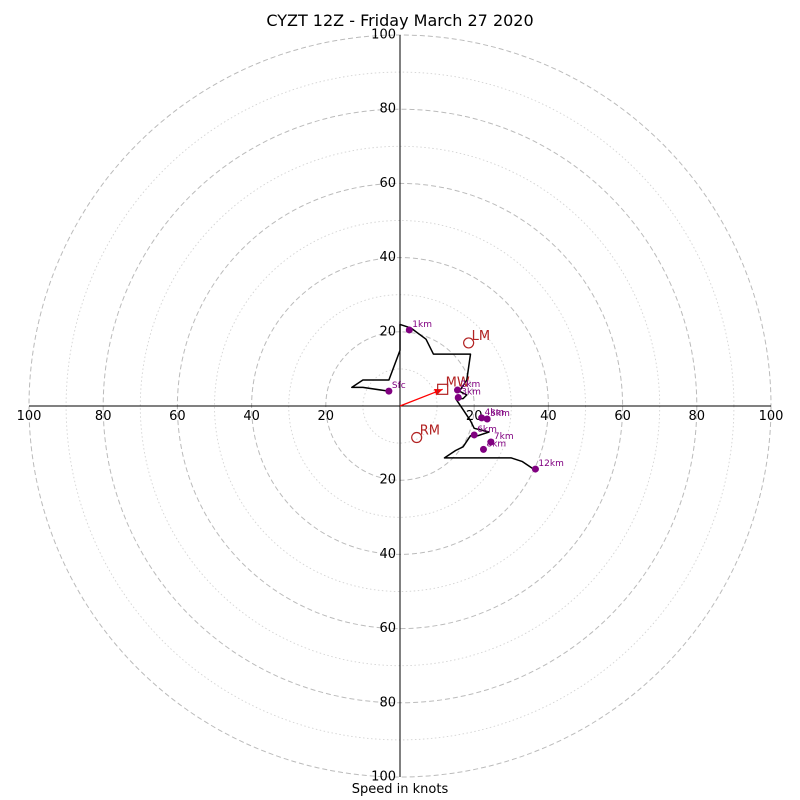 The image size is (800, 800). I want to click on height-point-6km, so click(474, 435).